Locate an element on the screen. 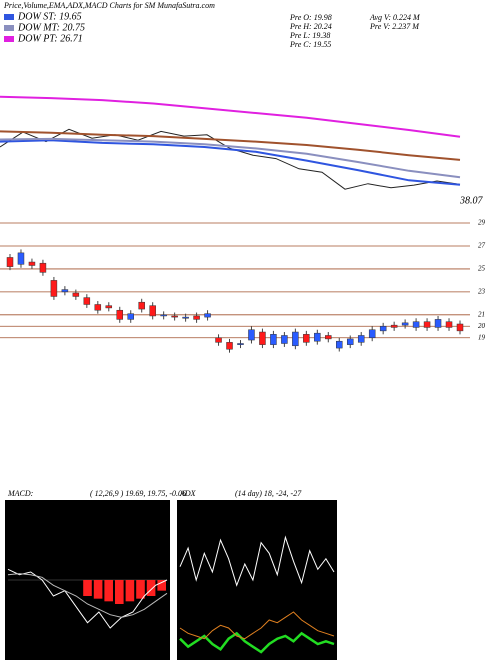 Image resolution: width=500 pixels, height=665 pixels. y-tick-label: 20 is located at coordinates (482, 326).